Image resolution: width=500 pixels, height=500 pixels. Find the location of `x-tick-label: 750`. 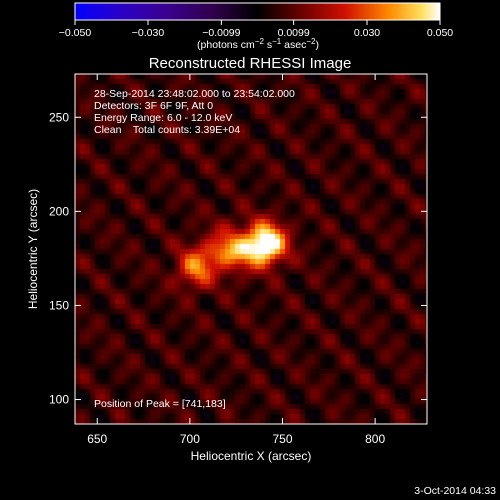

x-tick-label: 750 is located at coordinates (282, 439).